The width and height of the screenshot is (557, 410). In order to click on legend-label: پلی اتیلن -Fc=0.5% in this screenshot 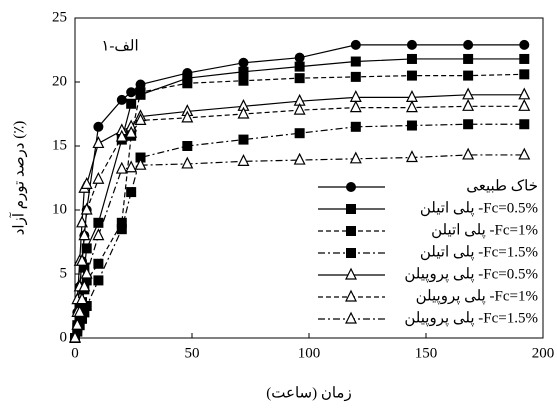, I will do `click(479, 208)`.